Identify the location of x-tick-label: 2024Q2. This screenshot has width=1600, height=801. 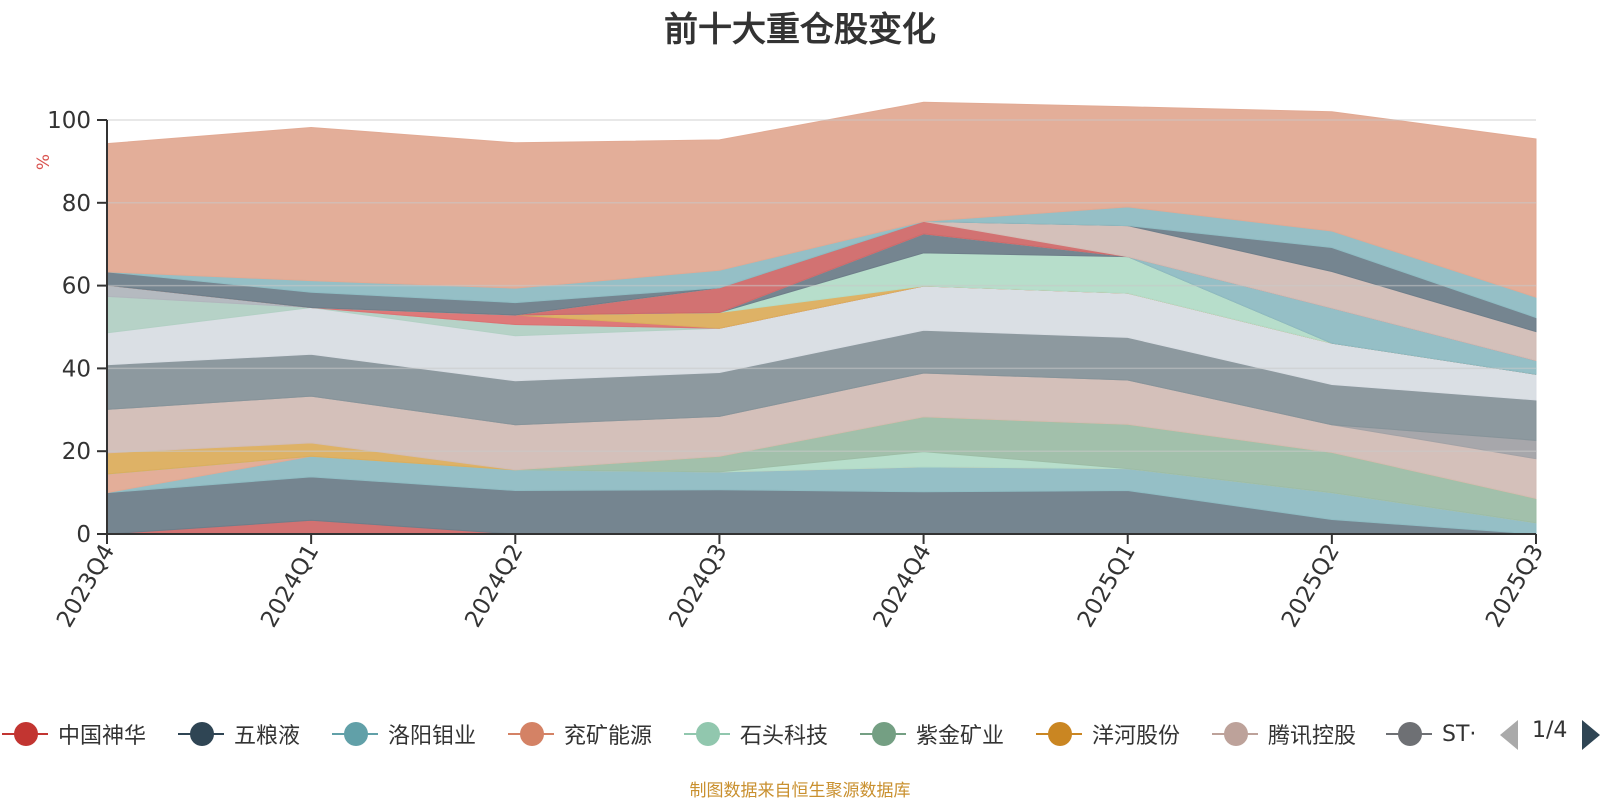
(494, 586).